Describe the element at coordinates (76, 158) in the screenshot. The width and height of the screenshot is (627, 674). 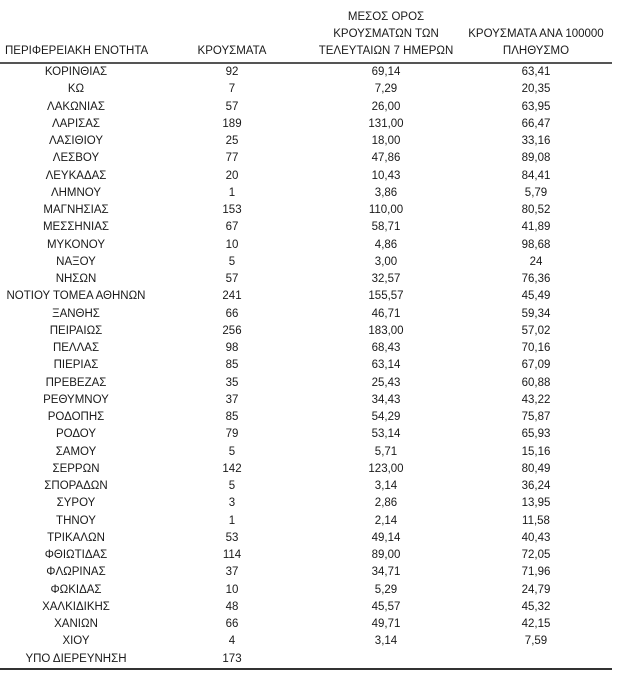
I see `region-cell: ΛΕΣΒΟΥ` at that location.